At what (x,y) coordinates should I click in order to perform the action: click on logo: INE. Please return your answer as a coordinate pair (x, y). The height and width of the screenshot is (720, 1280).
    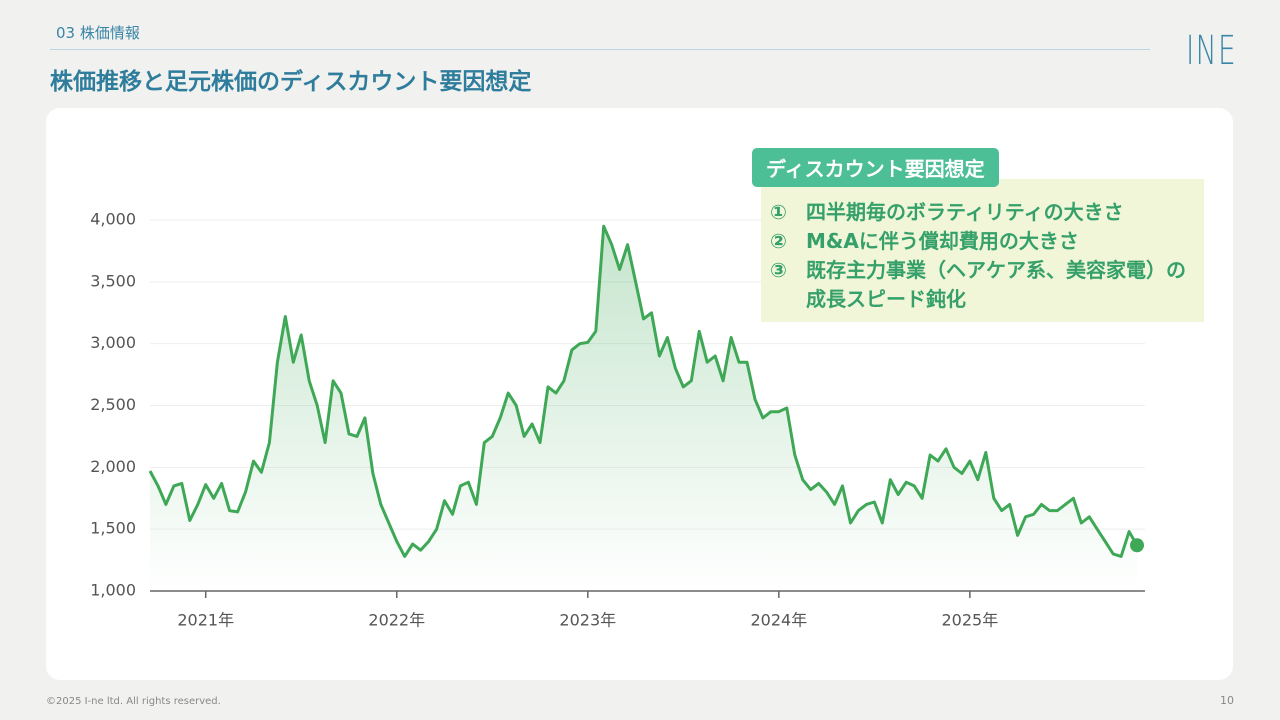
    Looking at the image, I should click on (1212, 51).